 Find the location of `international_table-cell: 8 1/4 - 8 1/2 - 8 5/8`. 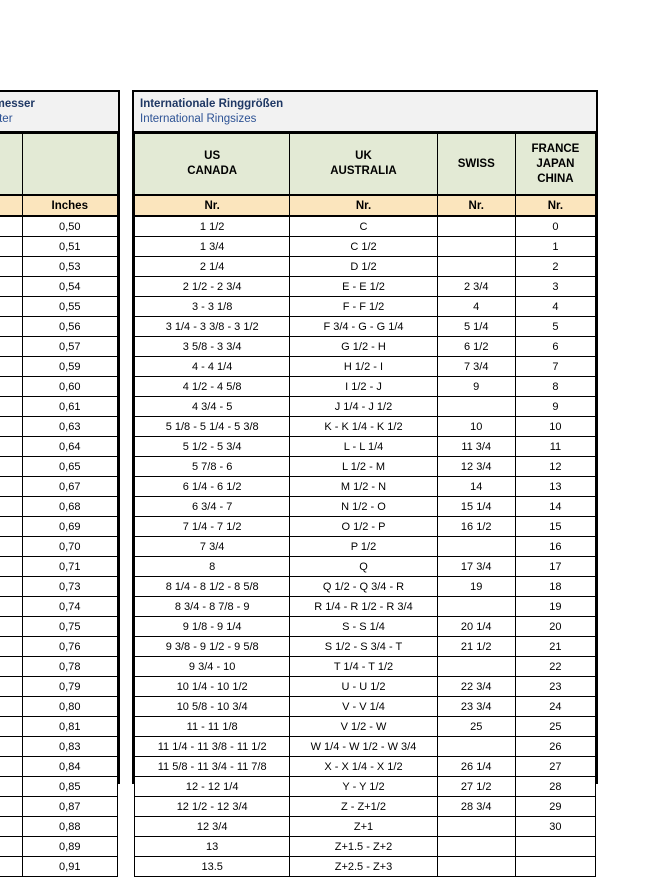

international_table-cell: 8 1/4 - 8 1/2 - 8 5/8 is located at coordinates (212, 586).